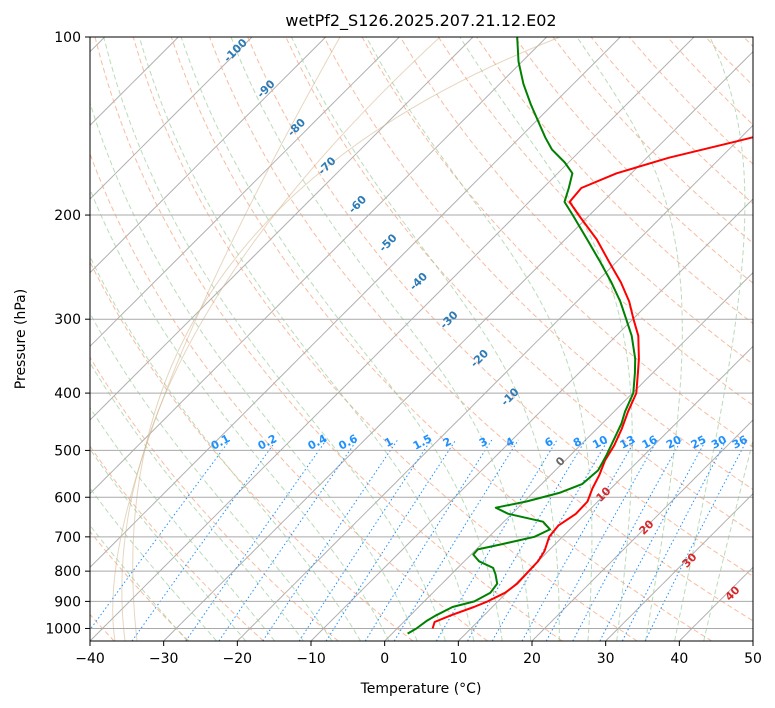  What do you see at coordinates (674, 442) in the screenshot?
I see `mixing-ratio-label: 20` at bounding box center [674, 442].